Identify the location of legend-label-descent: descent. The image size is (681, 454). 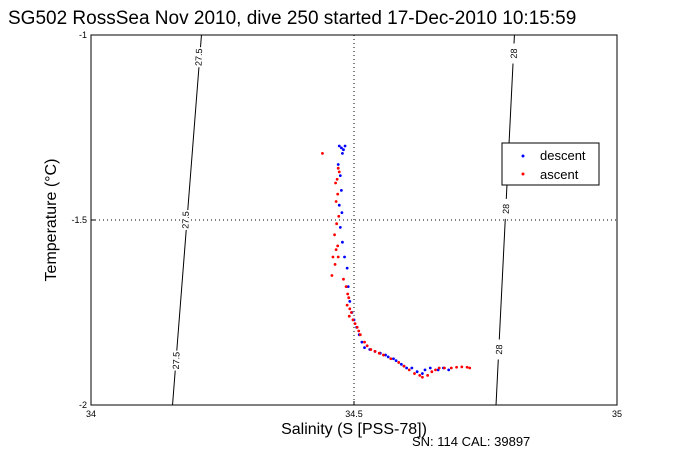
(563, 155).